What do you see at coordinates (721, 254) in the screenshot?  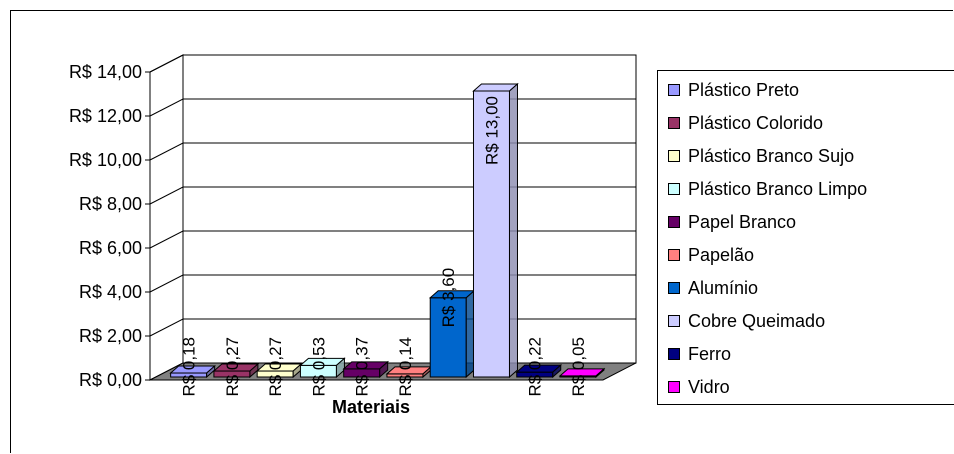 I see `legend-label: Papelão` at bounding box center [721, 254].